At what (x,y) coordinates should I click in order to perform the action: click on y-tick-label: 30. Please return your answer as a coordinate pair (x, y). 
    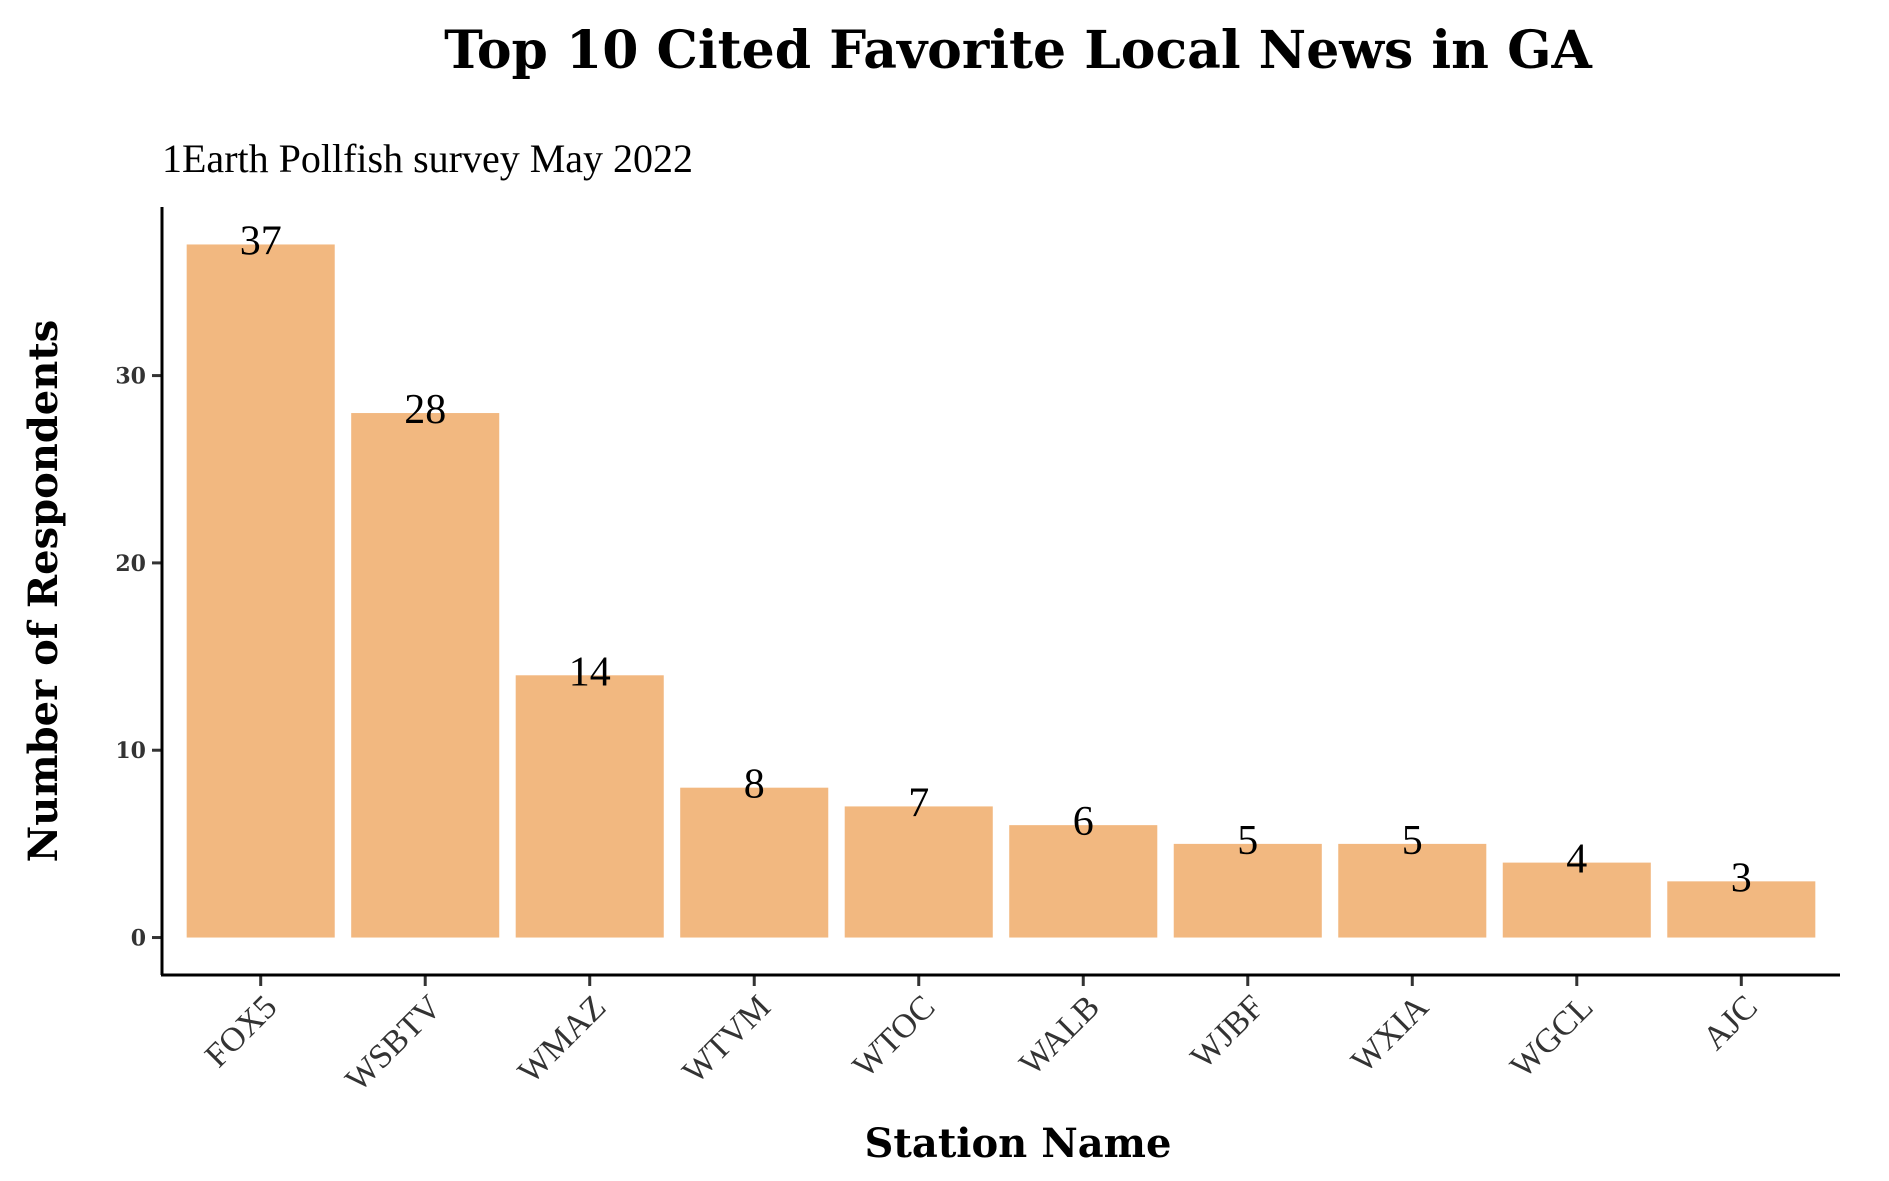
    Looking at the image, I should click on (130, 377).